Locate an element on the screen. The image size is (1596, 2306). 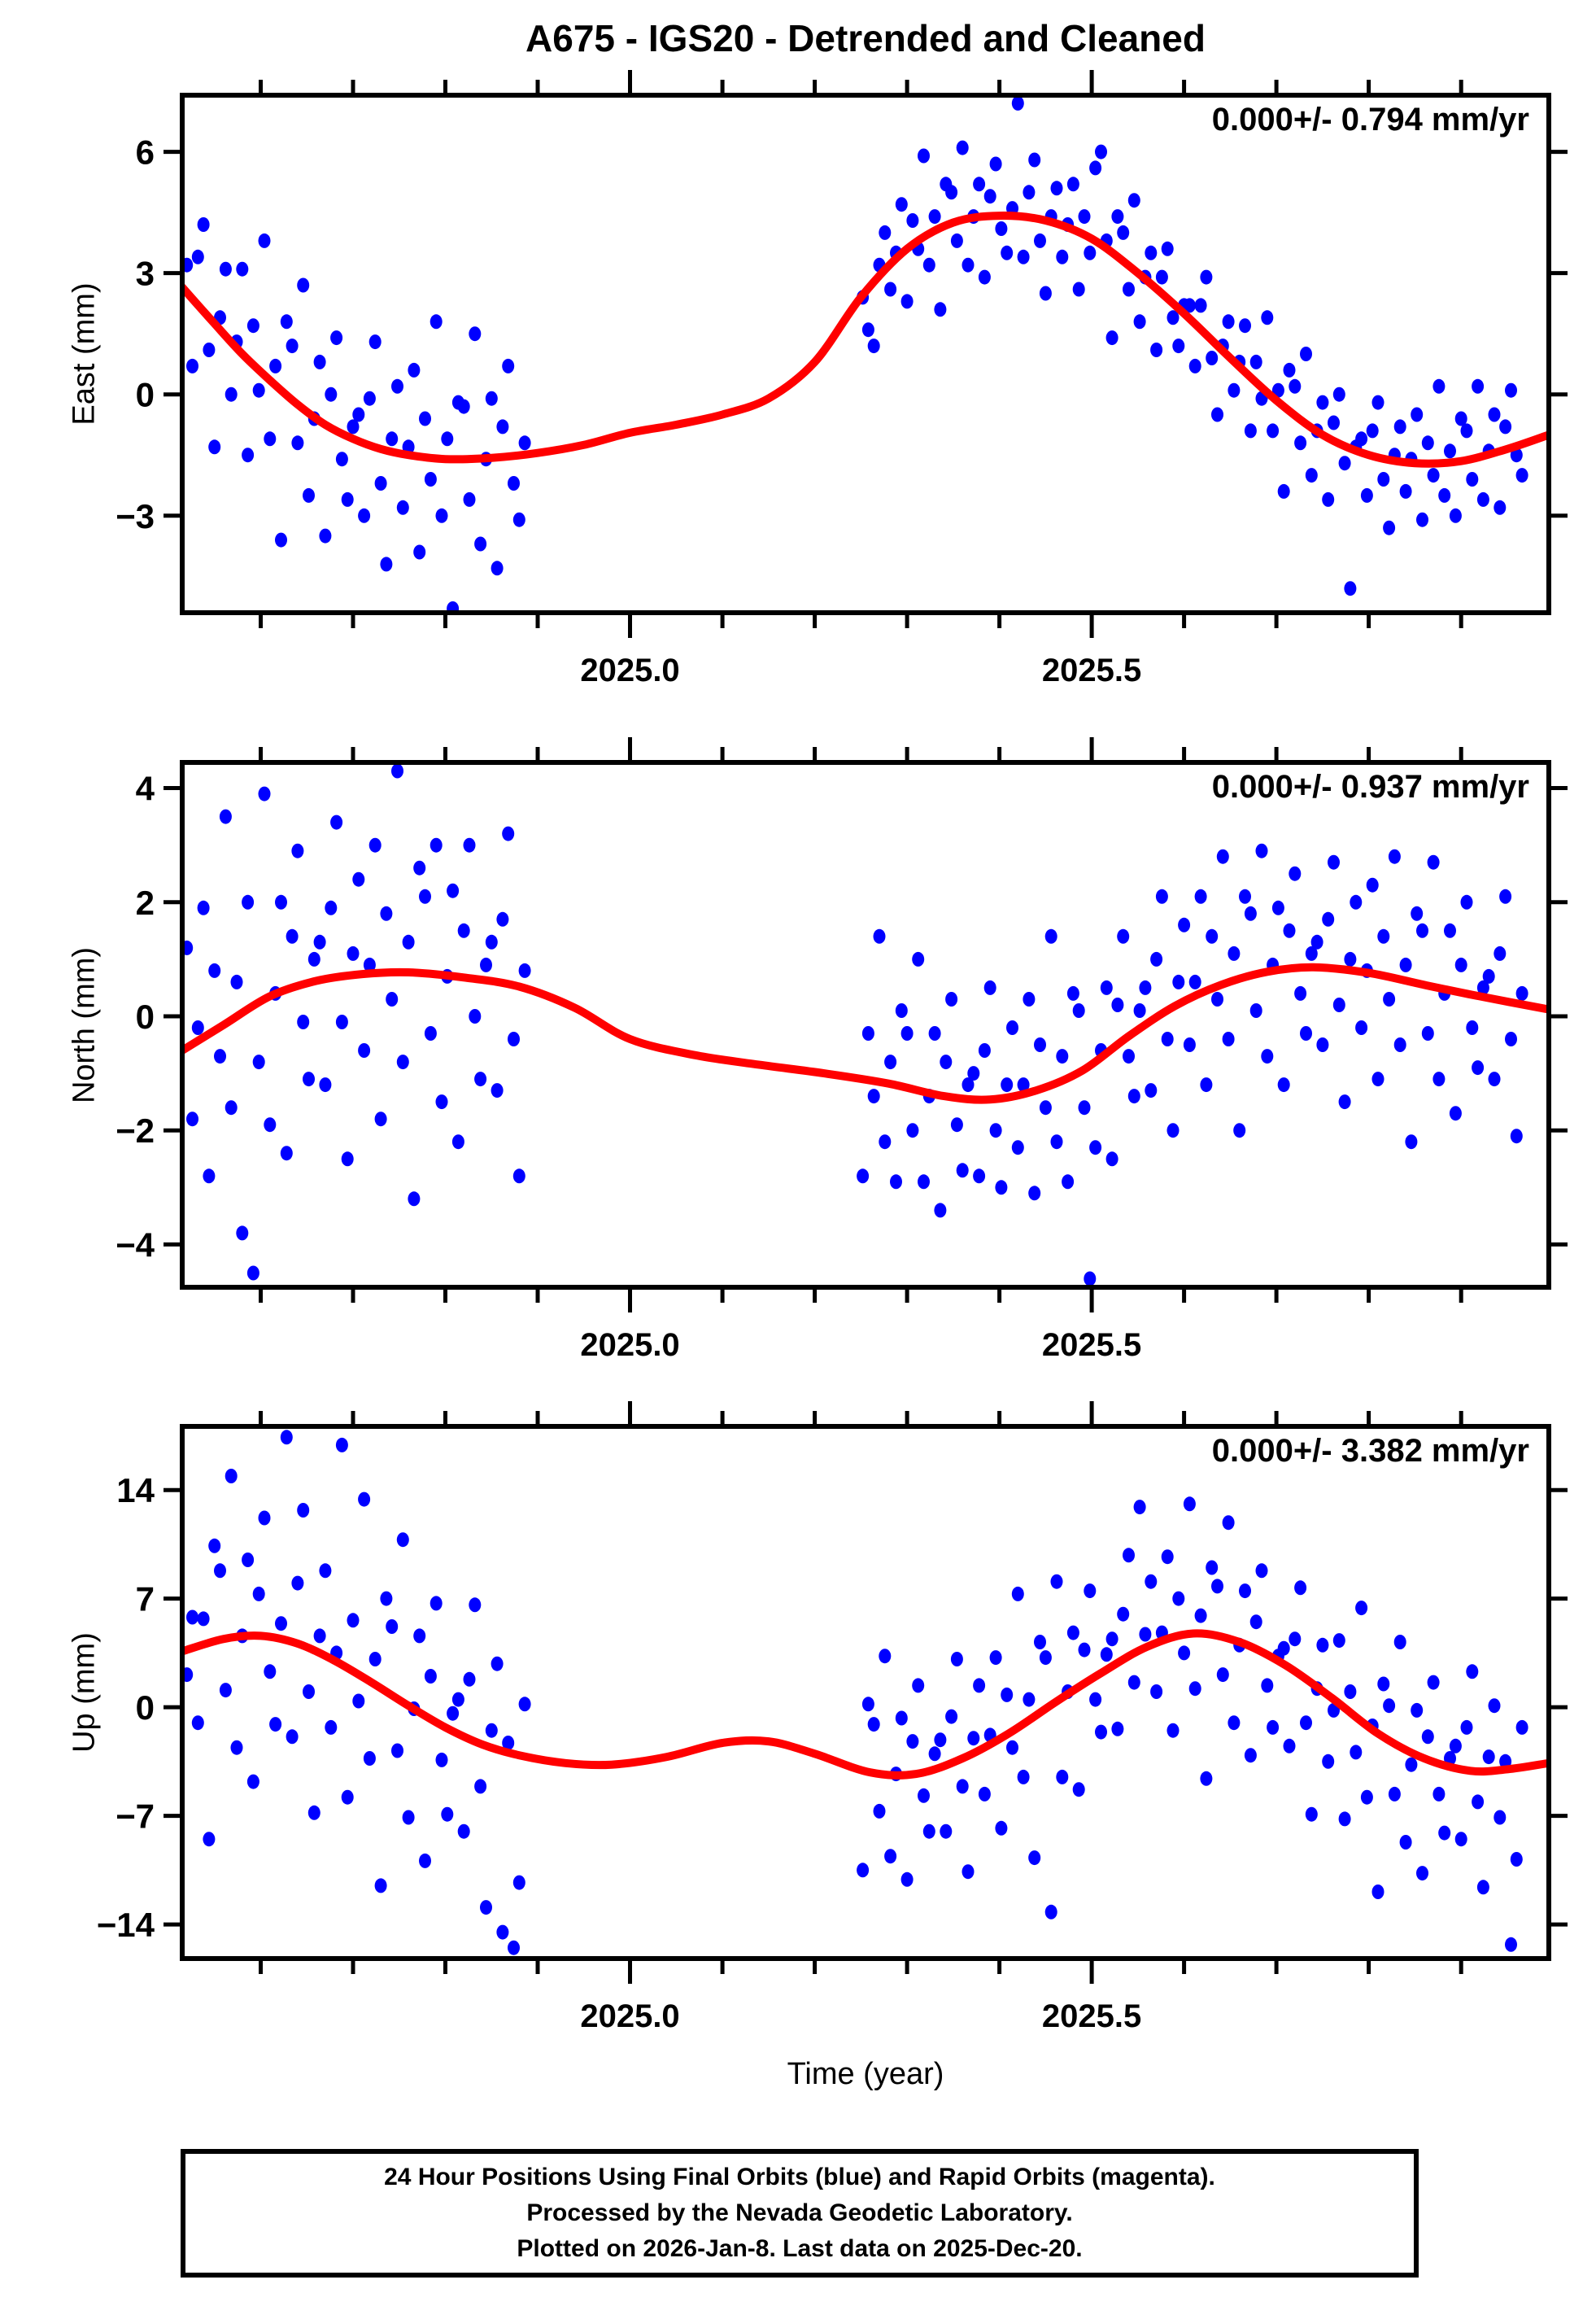
east-velocity-annotation: 0.000+/- 0.794 mm/yr is located at coordinates (1370, 120).